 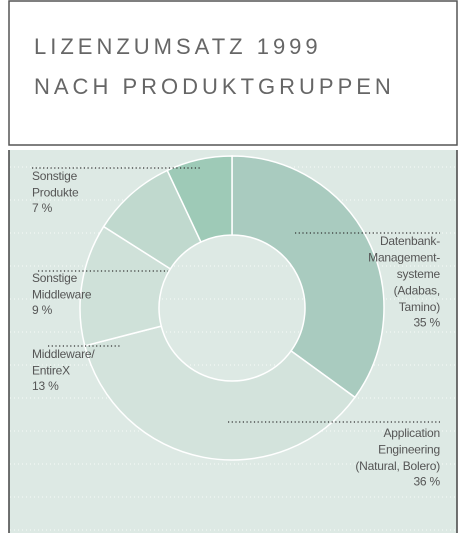 What do you see at coordinates (426, 482) in the screenshot?
I see `value-label: 36 %` at bounding box center [426, 482].